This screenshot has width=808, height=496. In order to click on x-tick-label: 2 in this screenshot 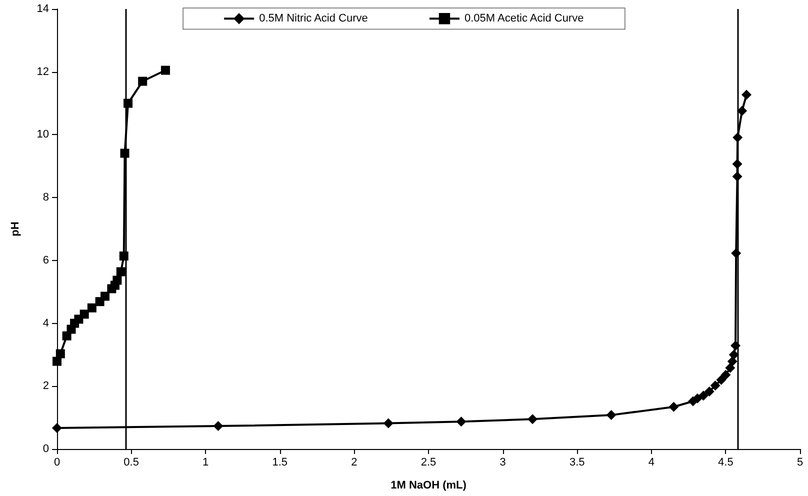, I will do `click(354, 462)`.